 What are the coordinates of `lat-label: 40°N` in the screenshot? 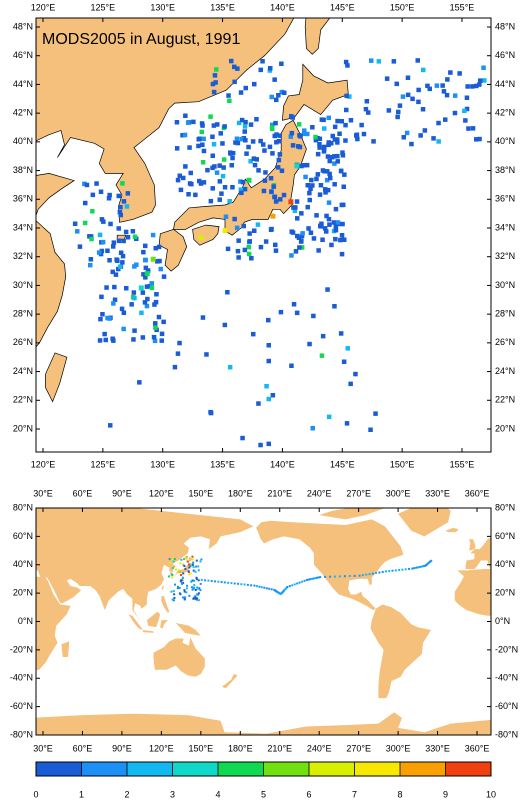 It's located at (23, 564).